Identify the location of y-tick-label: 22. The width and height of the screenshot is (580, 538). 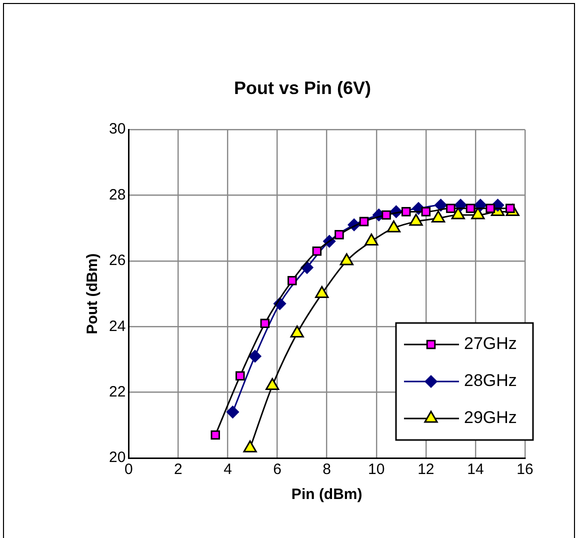
(117, 391).